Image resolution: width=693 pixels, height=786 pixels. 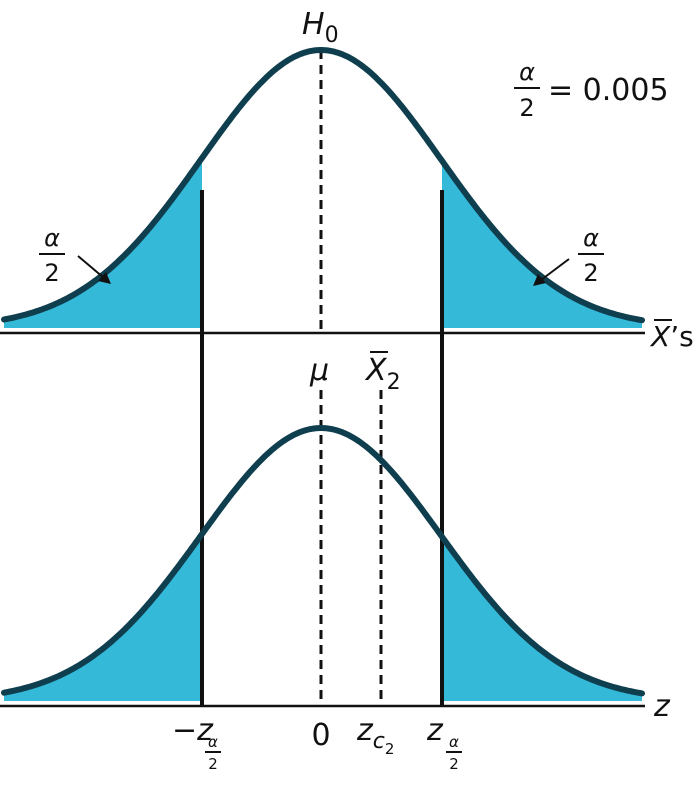 What do you see at coordinates (539, 280) in the screenshot?
I see `right-tail-arrowhead` at bounding box center [539, 280].